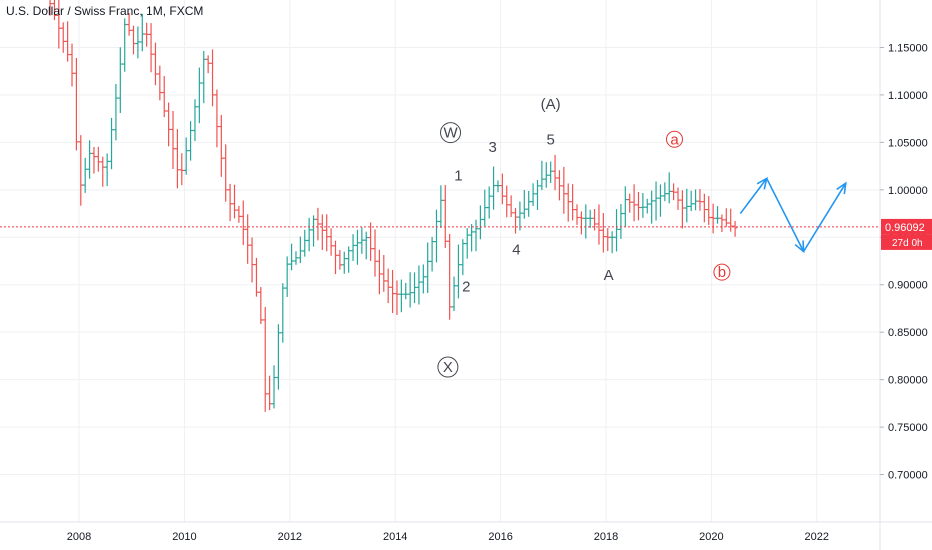  I want to click on time-tick-label: 2010, so click(184, 537).